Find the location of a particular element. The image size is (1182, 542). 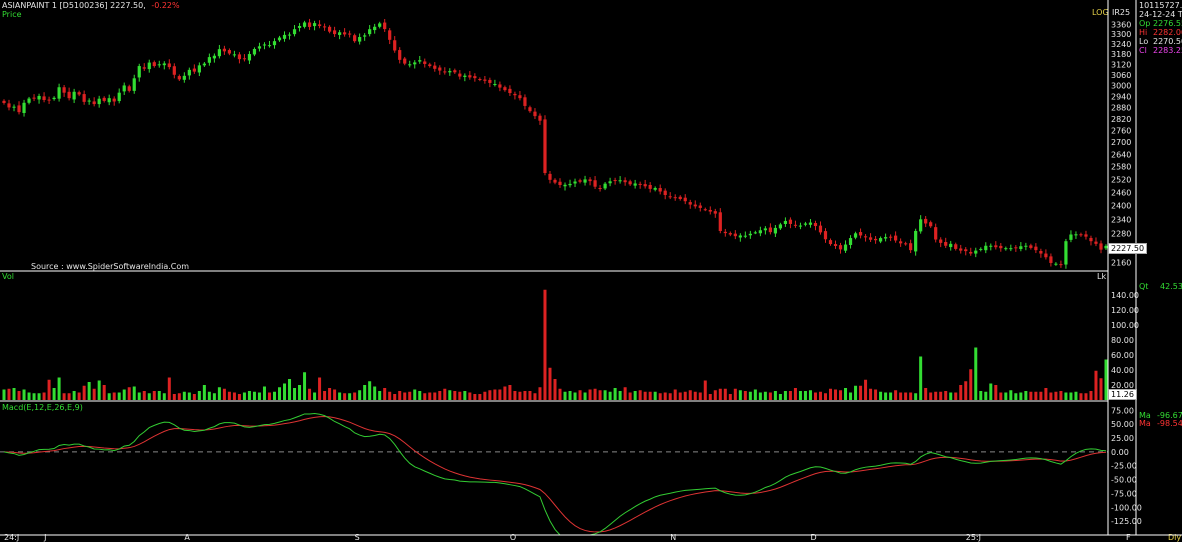

info-date: 24-12-24 Tu is located at coordinates (1160, 14).